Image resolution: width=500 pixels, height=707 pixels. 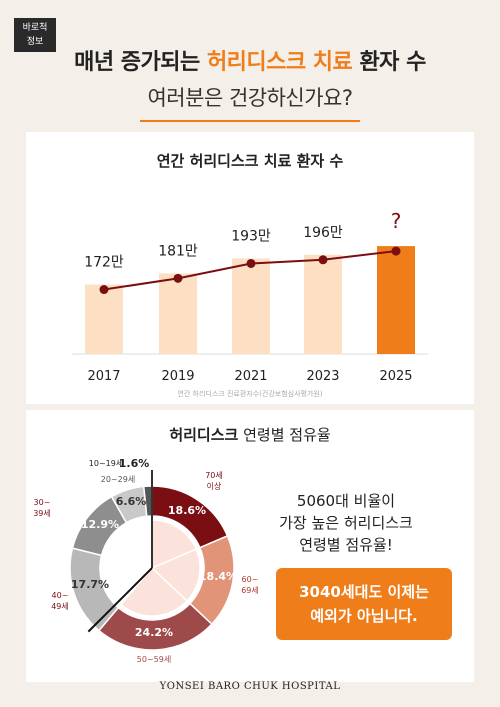 What do you see at coordinates (396, 251) in the screenshot?
I see `trend-point-2025` at bounding box center [396, 251].